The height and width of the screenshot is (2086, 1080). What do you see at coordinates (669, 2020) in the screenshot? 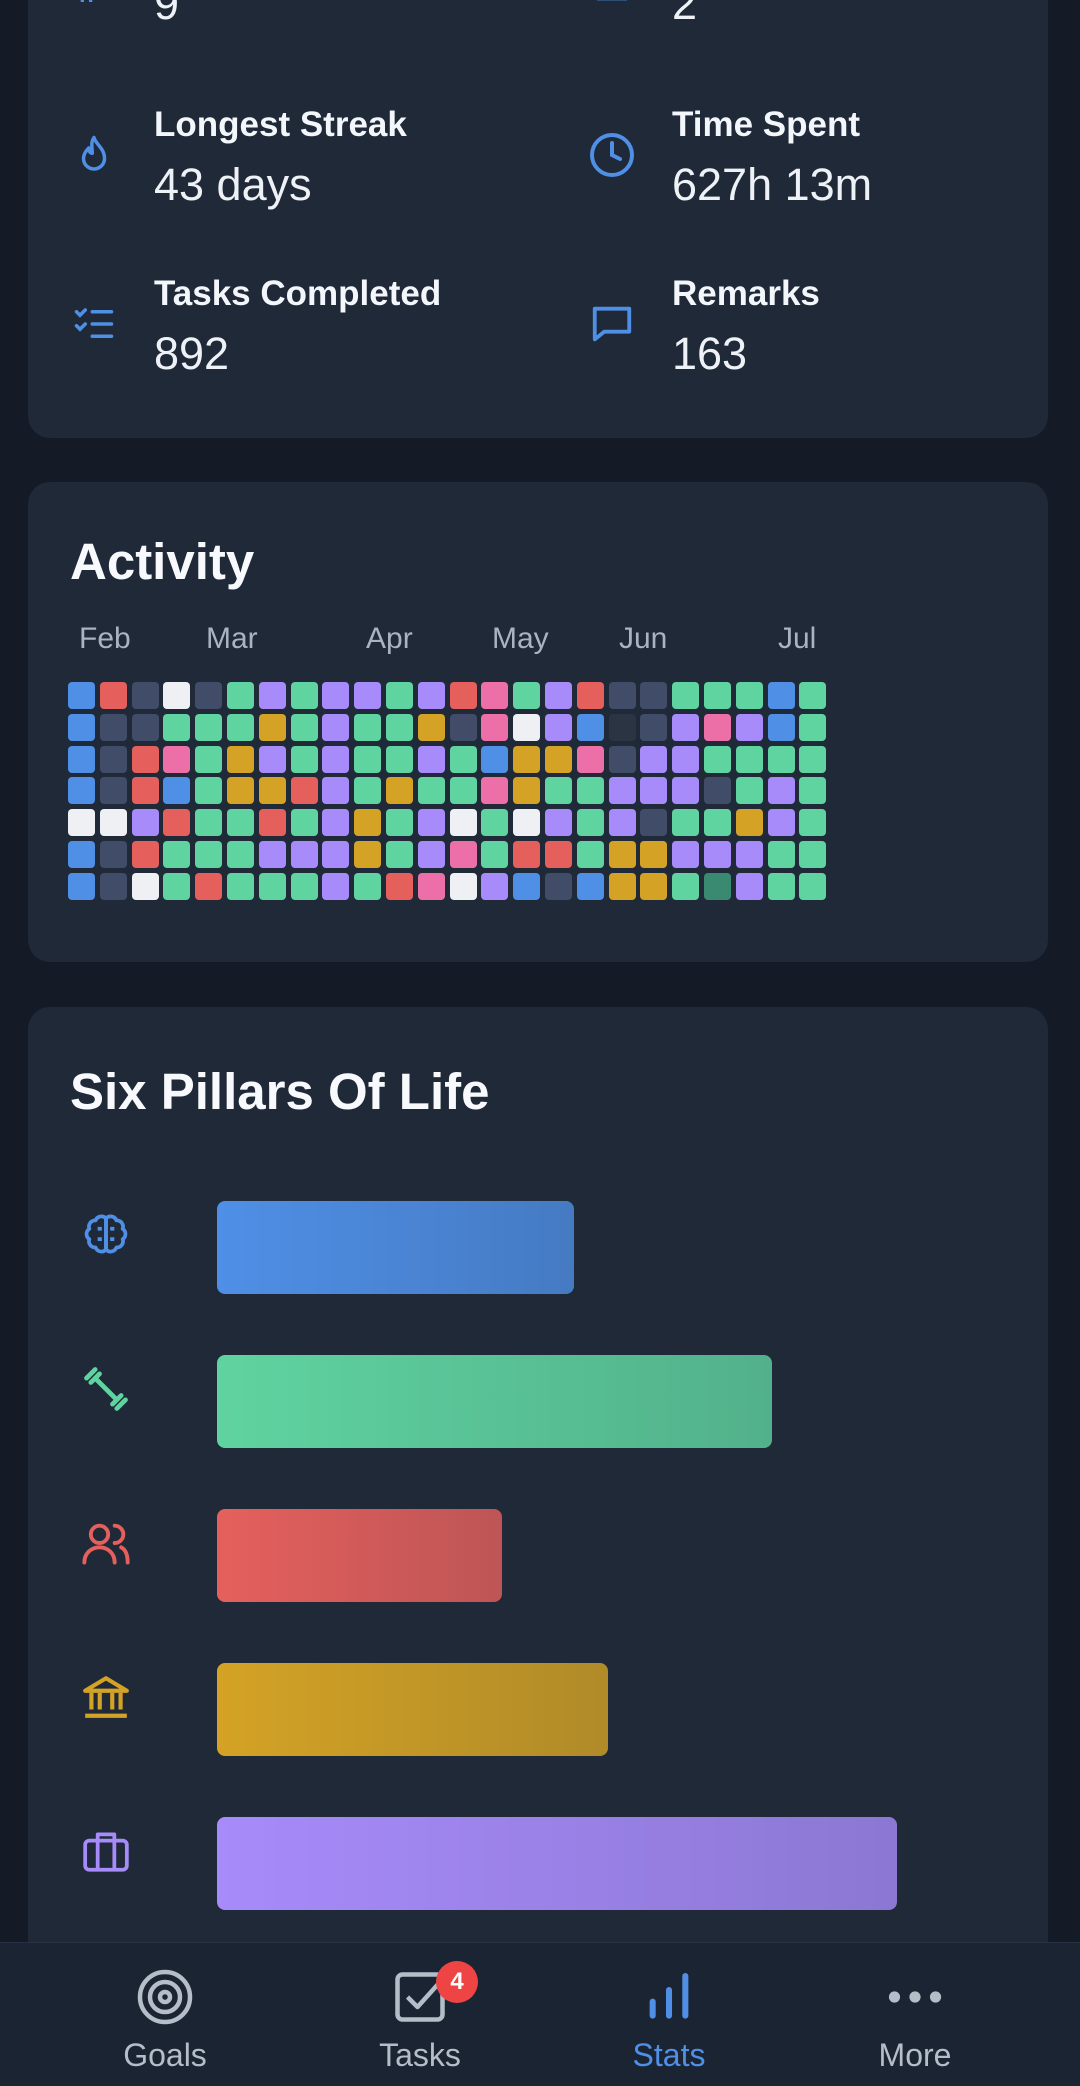
I see `nav-stats: Stats` at bounding box center [669, 2020].